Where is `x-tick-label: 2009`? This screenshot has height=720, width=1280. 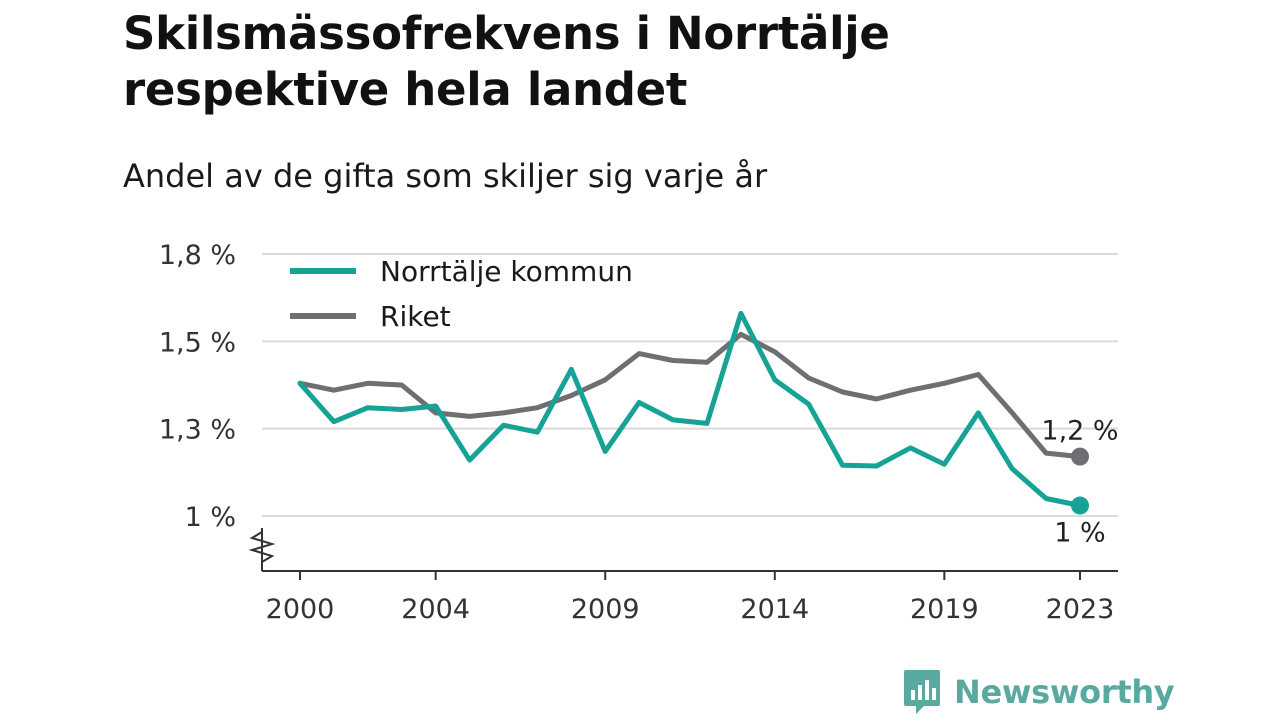 x-tick-label: 2009 is located at coordinates (605, 609).